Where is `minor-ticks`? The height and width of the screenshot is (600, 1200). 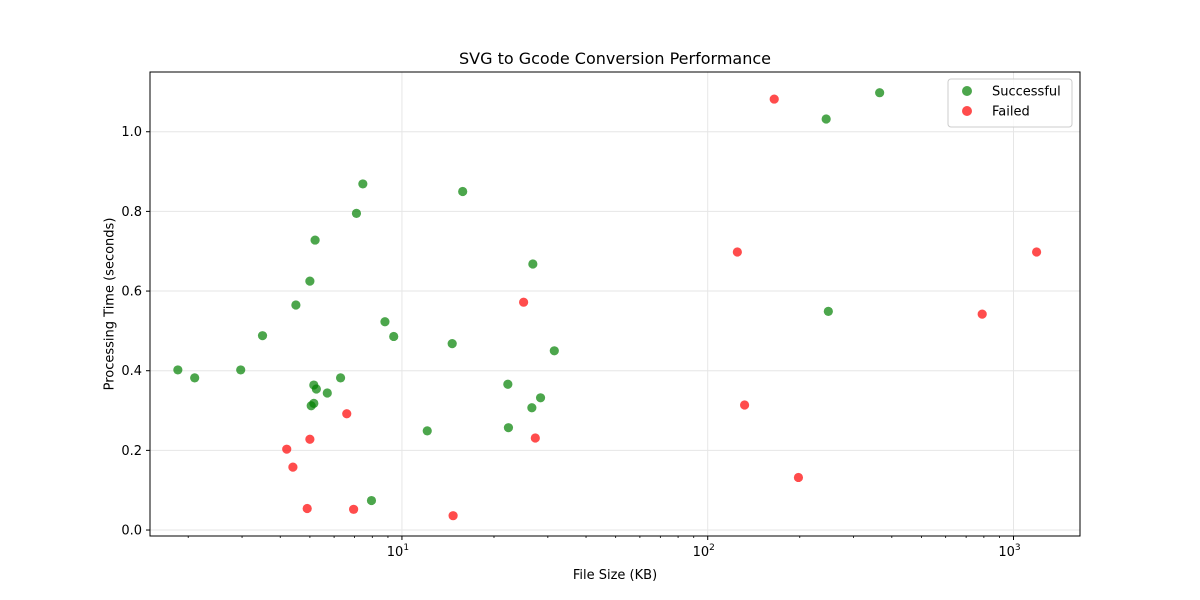 minor-ticks is located at coordinates (593, 537).